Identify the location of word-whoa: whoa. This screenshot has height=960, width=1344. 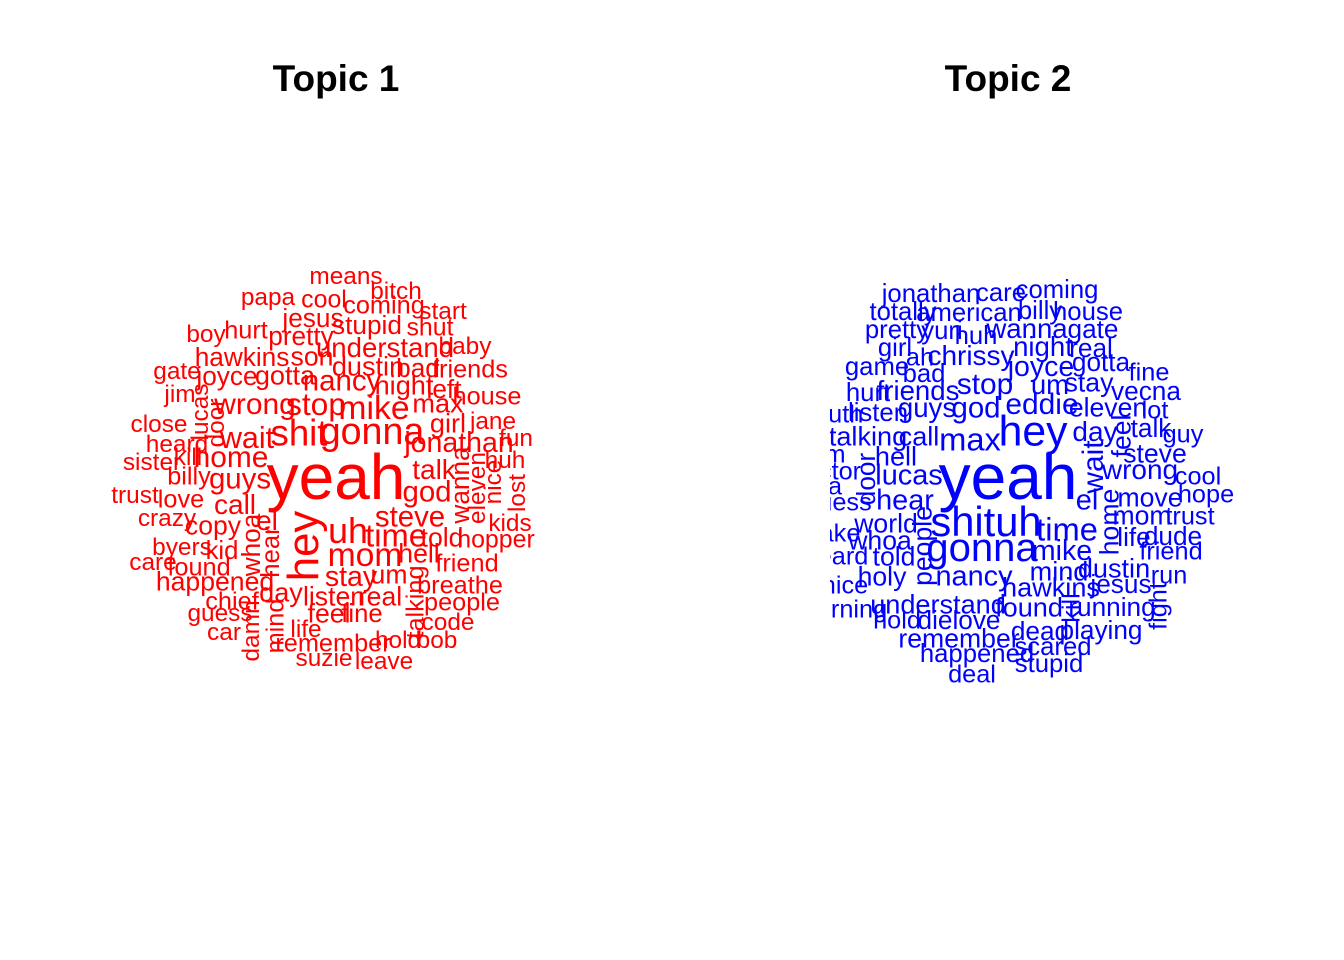
(880, 540).